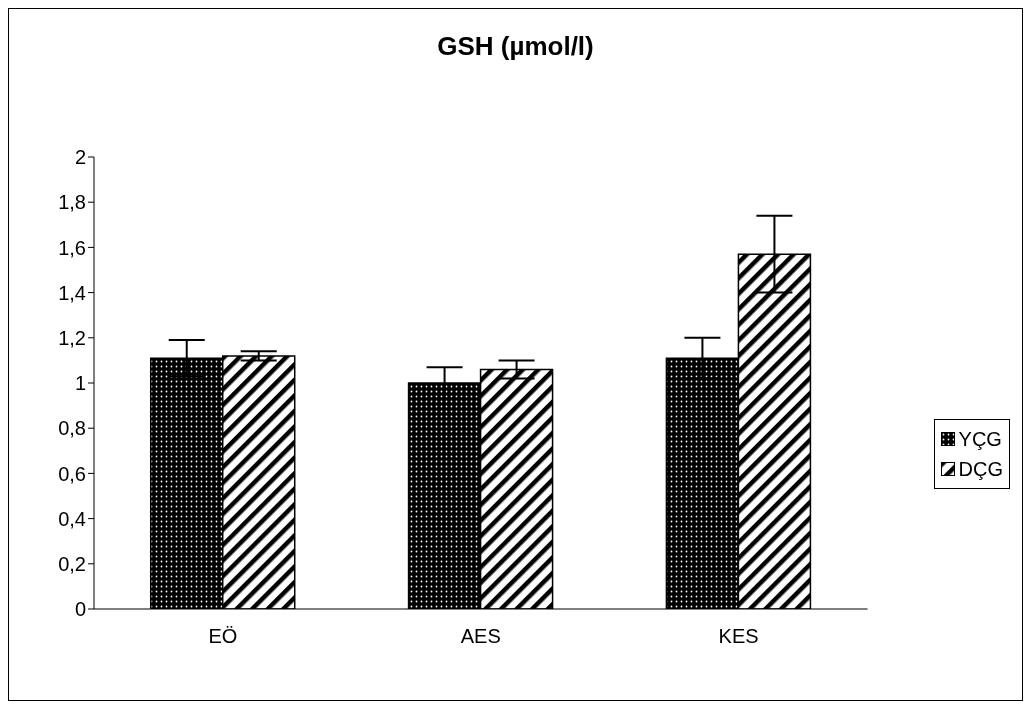  I want to click on y-tick-label: 0, so click(80, 609).